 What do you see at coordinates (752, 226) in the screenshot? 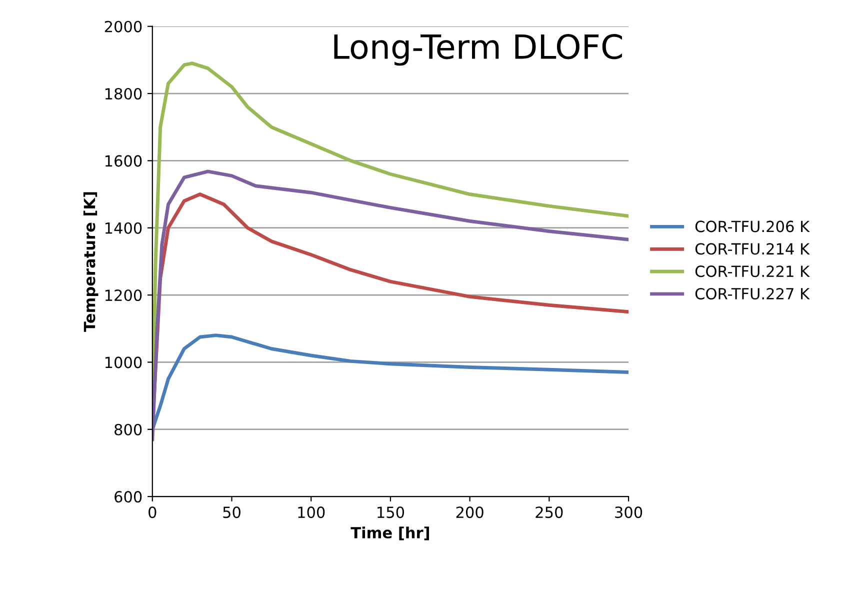
I see `legend-label: COR-TFU.206 K` at bounding box center [752, 226].